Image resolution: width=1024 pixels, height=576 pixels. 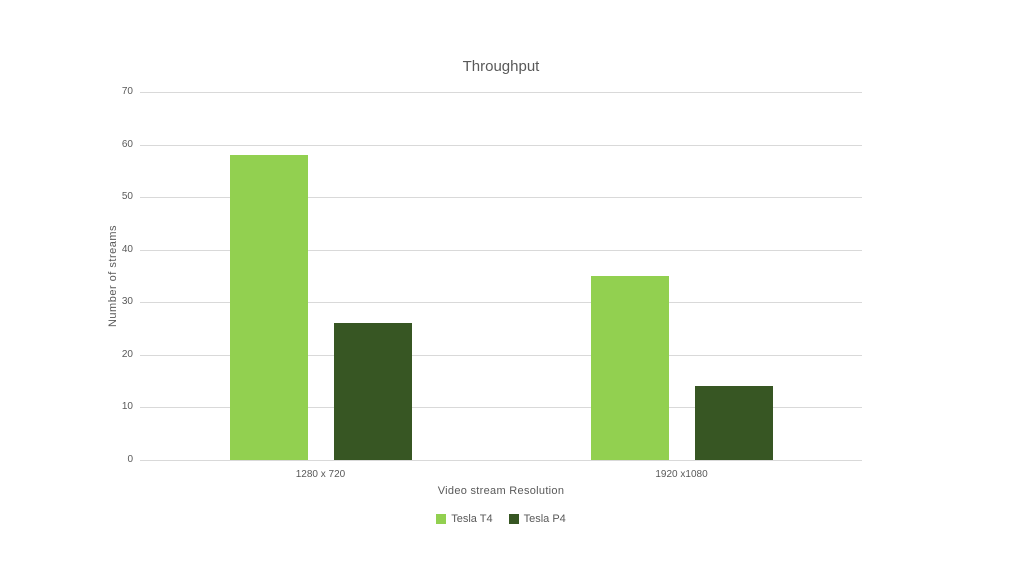 What do you see at coordinates (441, 519) in the screenshot?
I see `legend-swatch-tesla-t4` at bounding box center [441, 519].